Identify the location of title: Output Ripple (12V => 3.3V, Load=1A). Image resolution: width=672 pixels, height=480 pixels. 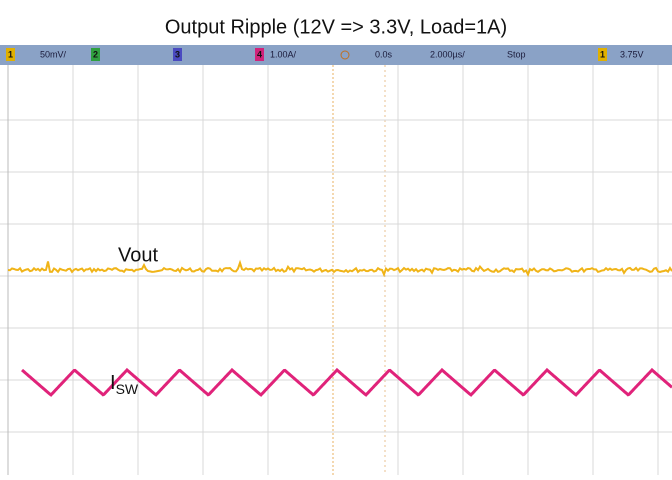
(336, 27).